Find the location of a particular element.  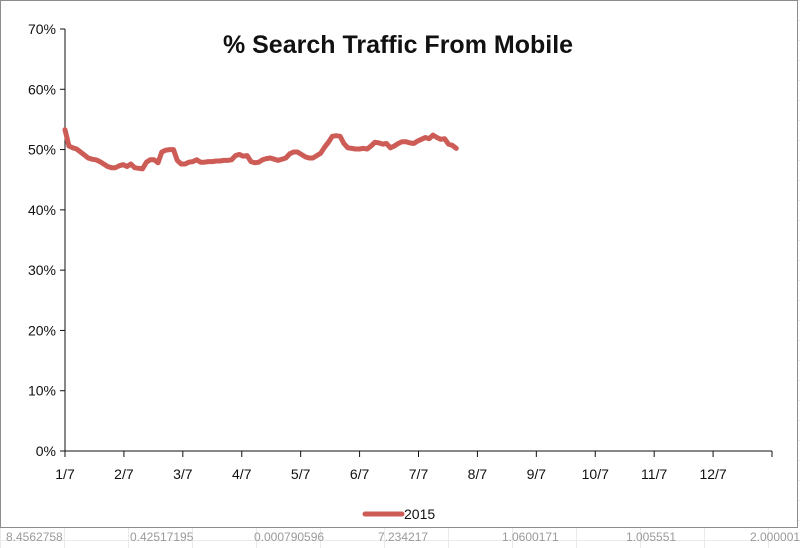

y-tick-label: 10% is located at coordinates (42, 391).